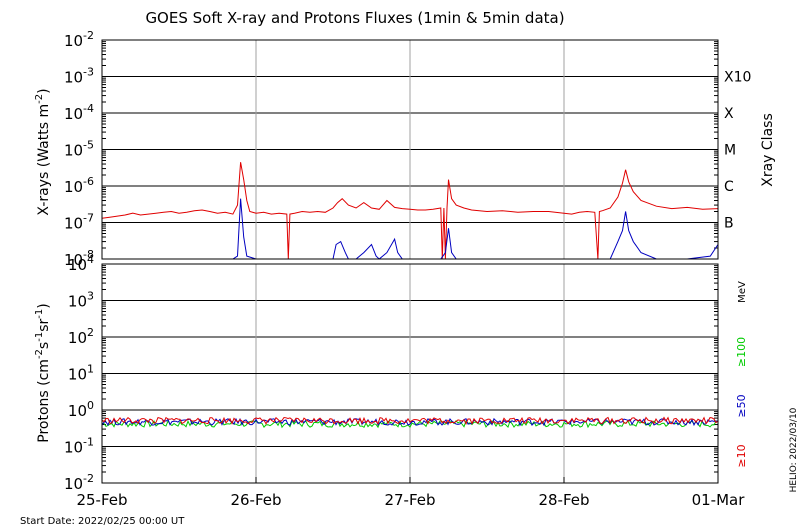 The height and width of the screenshot is (530, 800). I want to click on proton-series-line-p10, so click(410, 421).